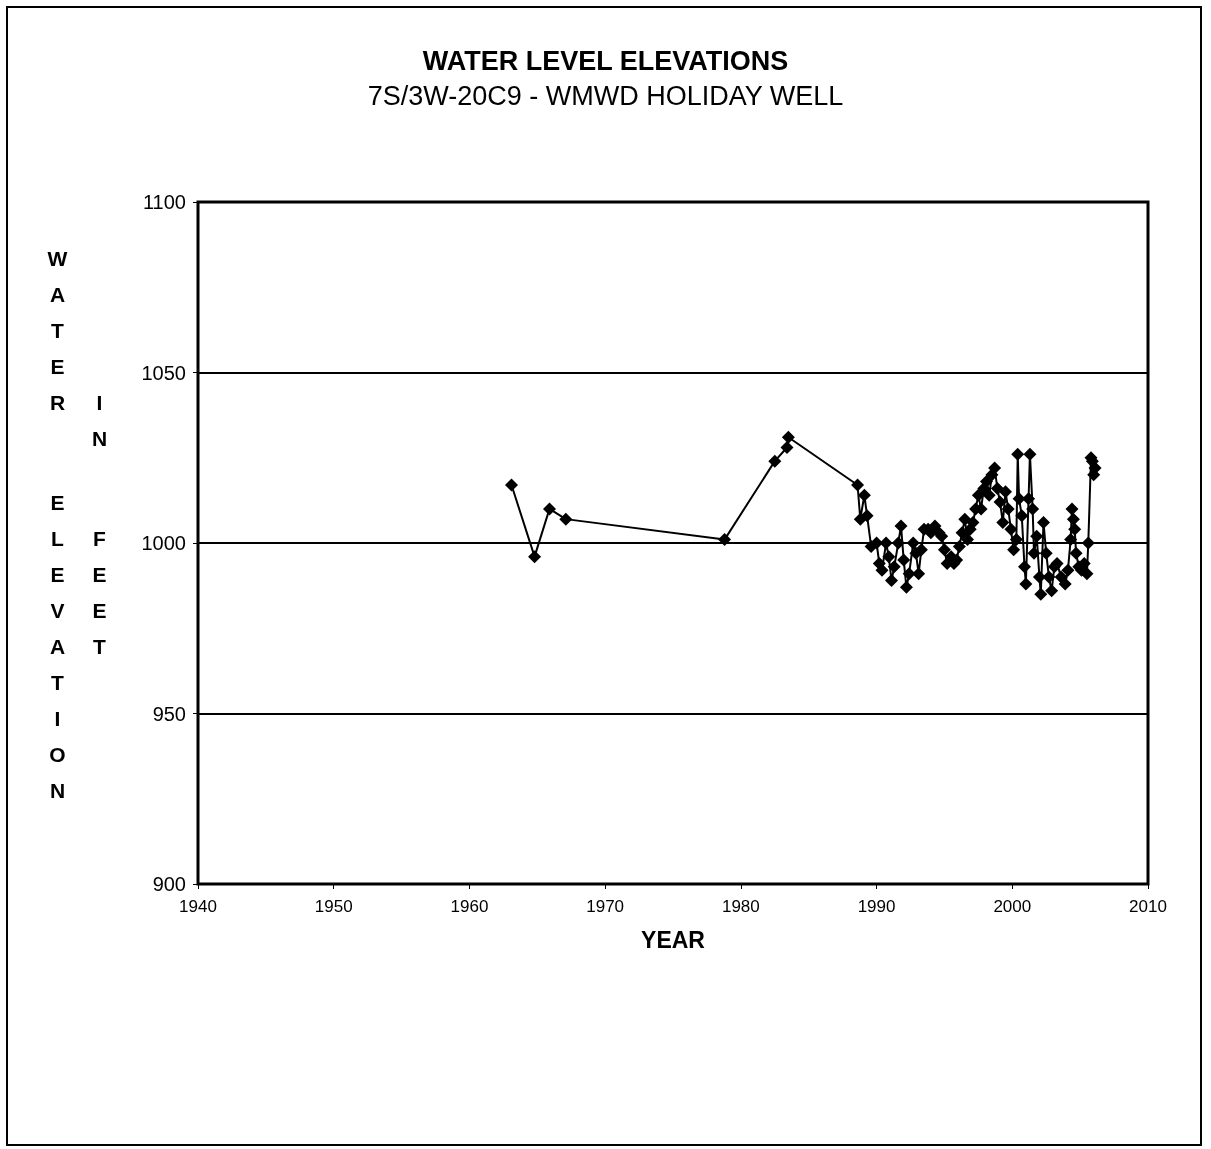 This screenshot has height=1149, width=1211. Describe the element at coordinates (469, 906) in the screenshot. I see `x-tick-label: 1960` at that location.